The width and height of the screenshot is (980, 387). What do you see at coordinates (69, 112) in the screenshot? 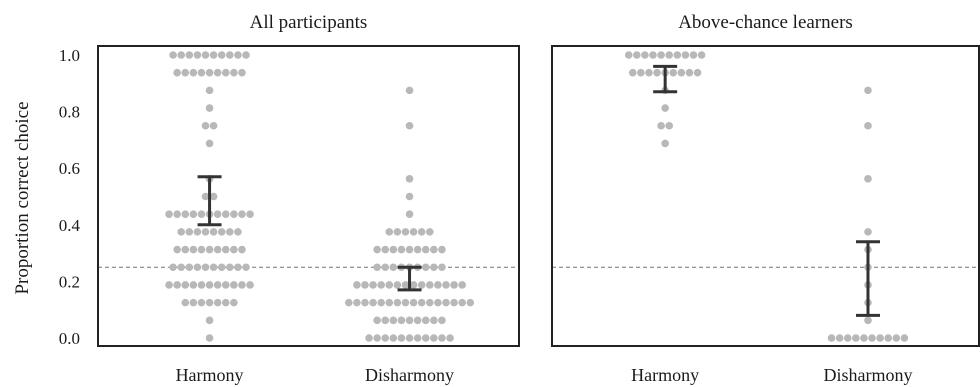
I see `y-tick-label: 0.8` at bounding box center [69, 112].